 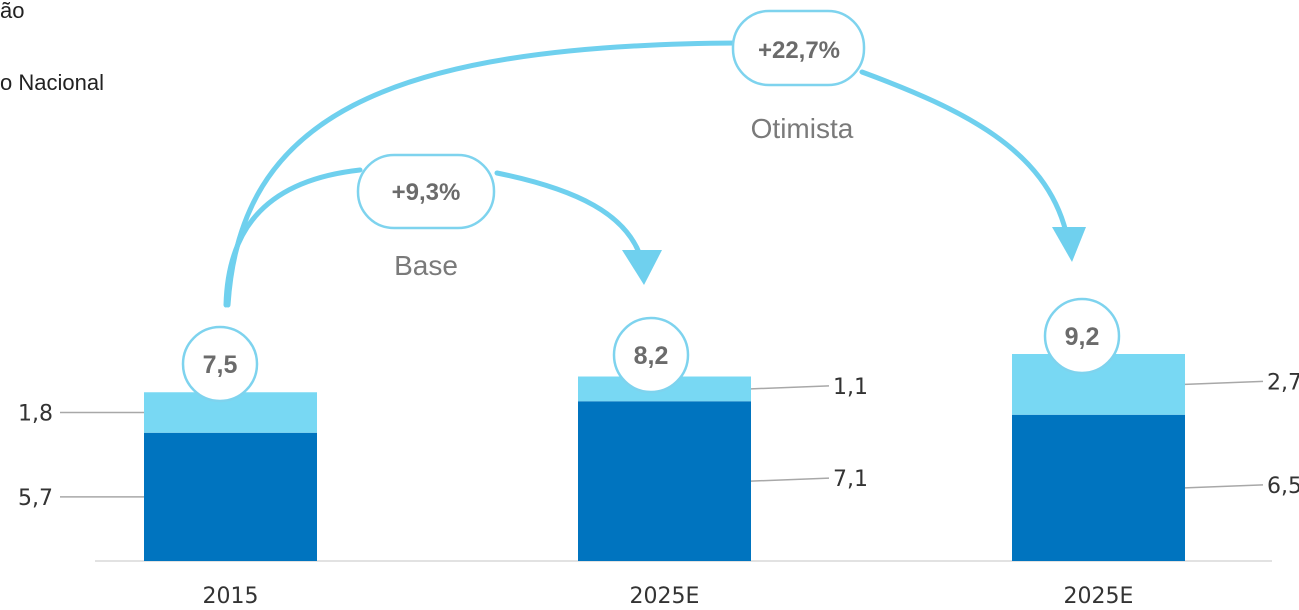 I want to click on segment-value-label: 2,7, so click(x=1283, y=382).